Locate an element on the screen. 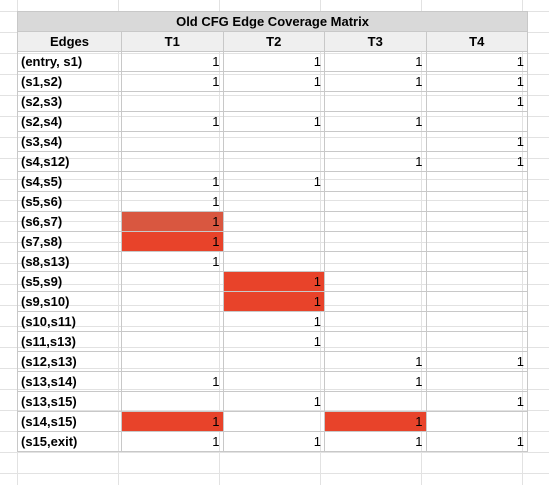 The height and width of the screenshot is (485, 549). edge-label-cell: (s12,s13) is located at coordinates (69, 361).